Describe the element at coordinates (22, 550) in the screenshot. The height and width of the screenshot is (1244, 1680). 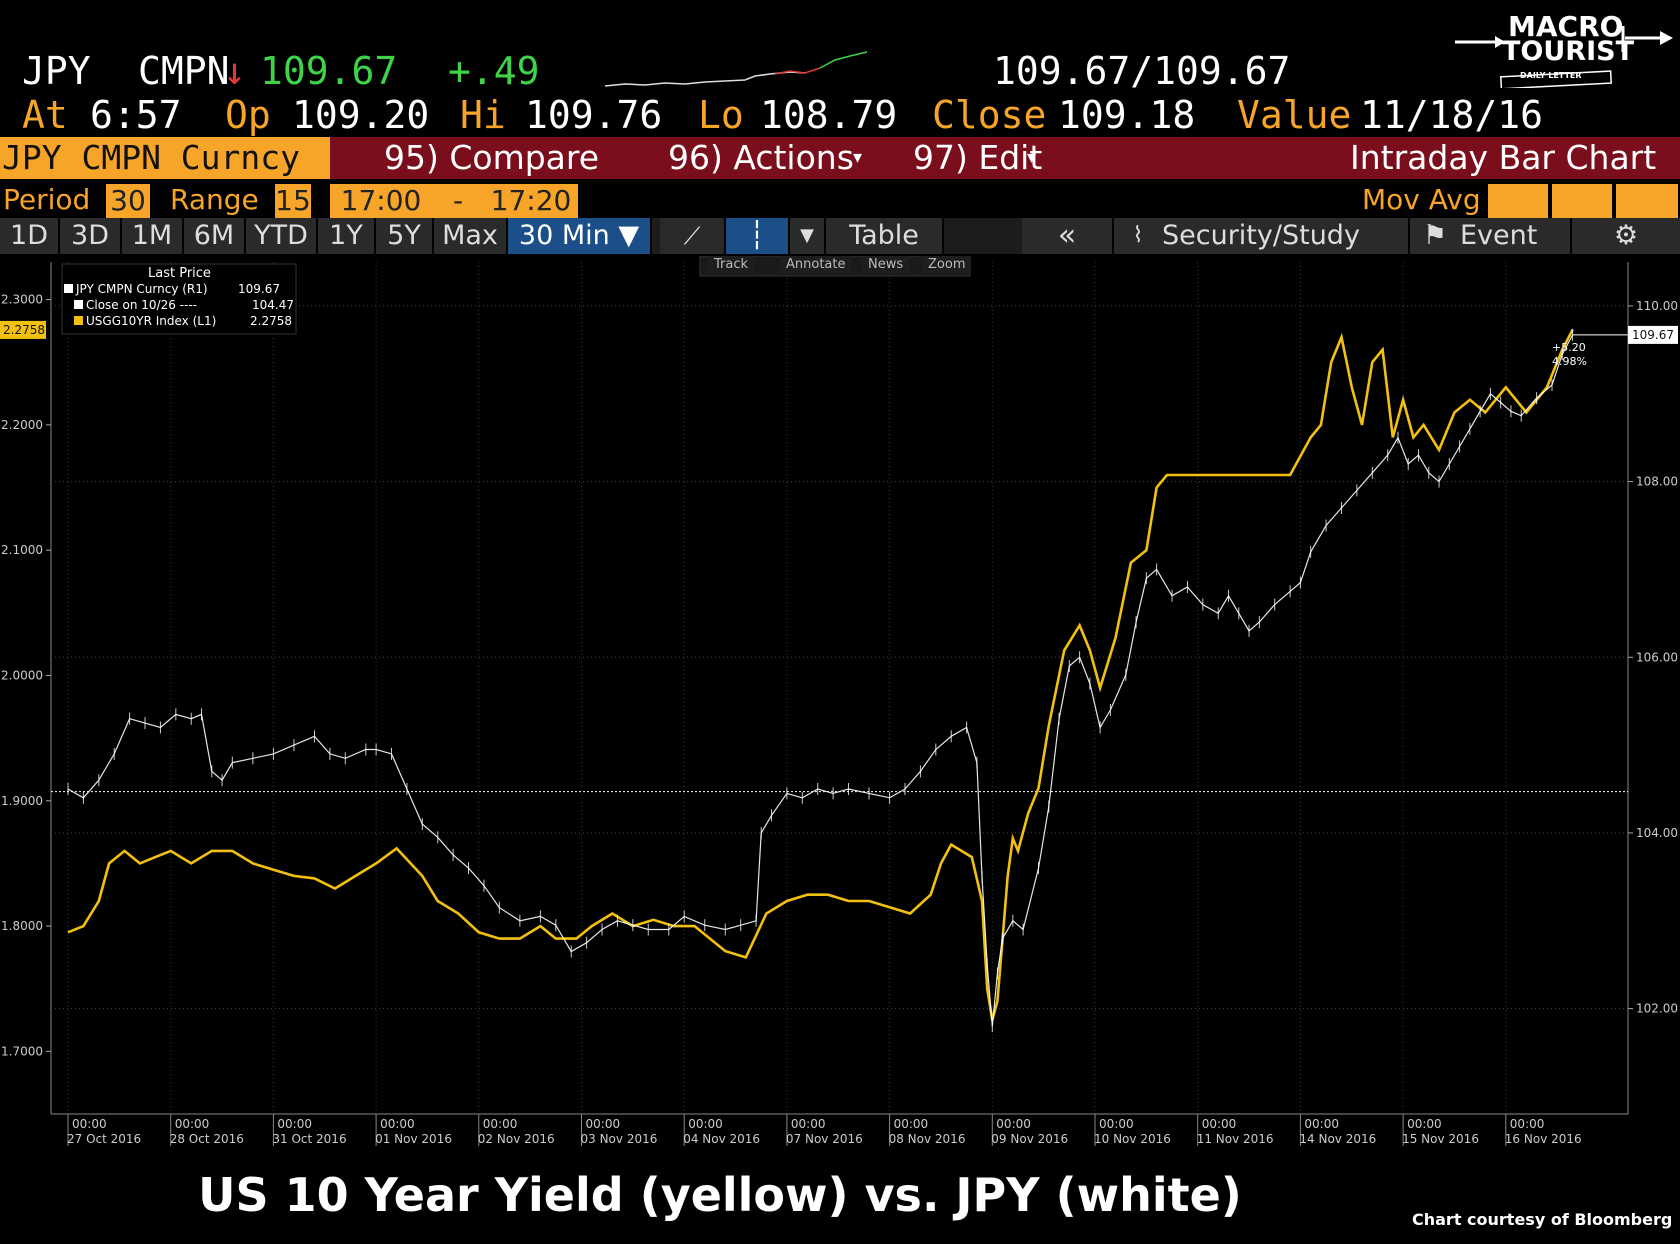
I see `left-tick-label: 2.1000` at that location.